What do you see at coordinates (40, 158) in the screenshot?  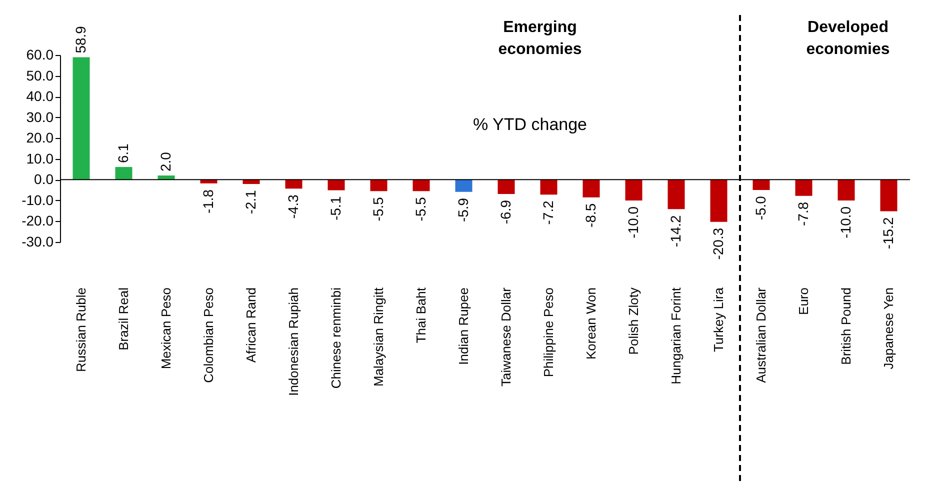 I see `y-tick-label: 10.0` at bounding box center [40, 158].